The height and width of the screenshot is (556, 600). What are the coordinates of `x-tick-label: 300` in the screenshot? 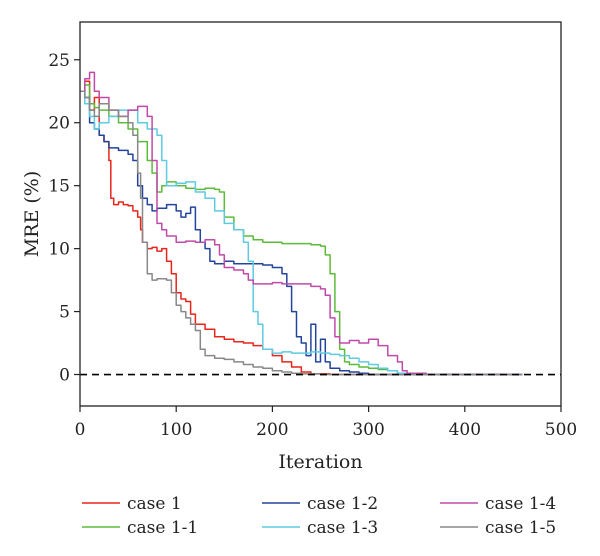 It's located at (368, 430).